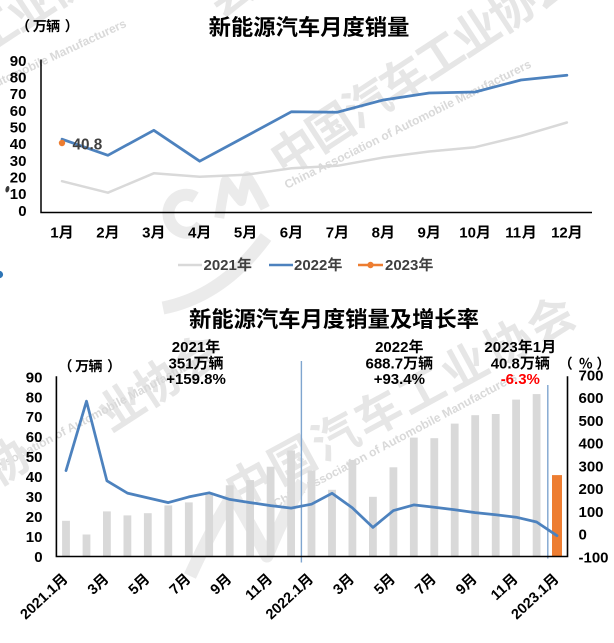  Describe the element at coordinates (591, 421) in the screenshot. I see `svg-text: 500` at that location.